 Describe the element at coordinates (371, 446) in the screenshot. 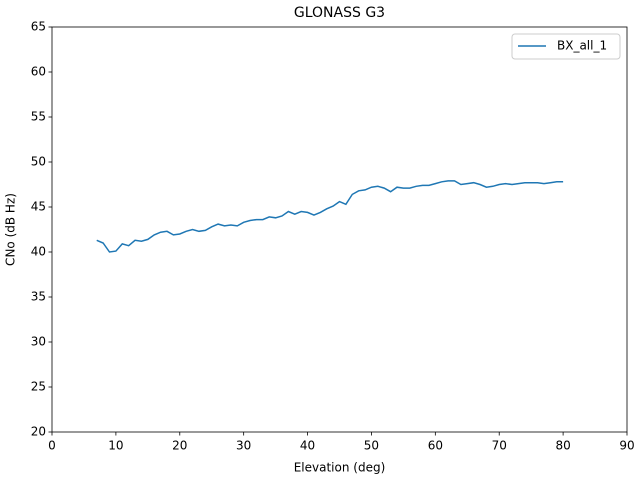

I see `x-tick-label: 50` at that location.